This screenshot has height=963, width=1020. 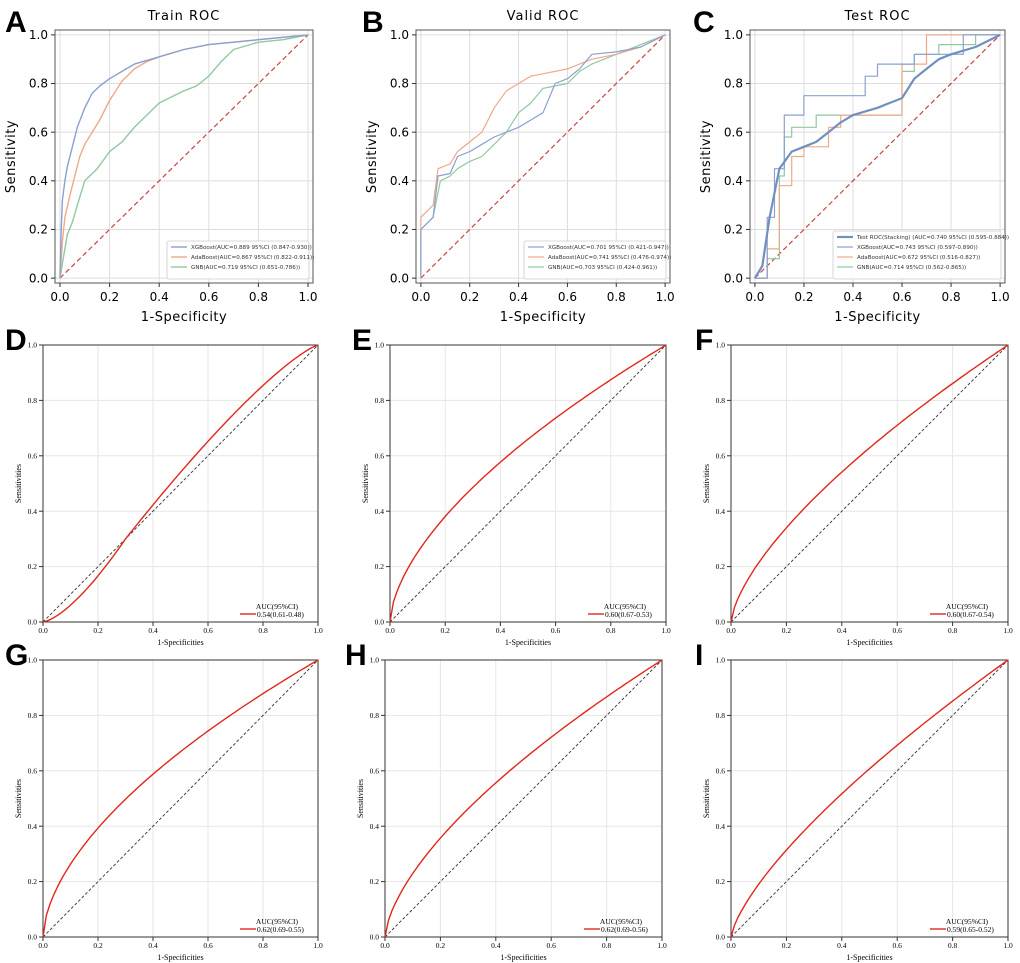 What do you see at coordinates (280, 614) in the screenshot?
I see `legend-value: 0.54(0.61-0.48)` at bounding box center [280, 614].